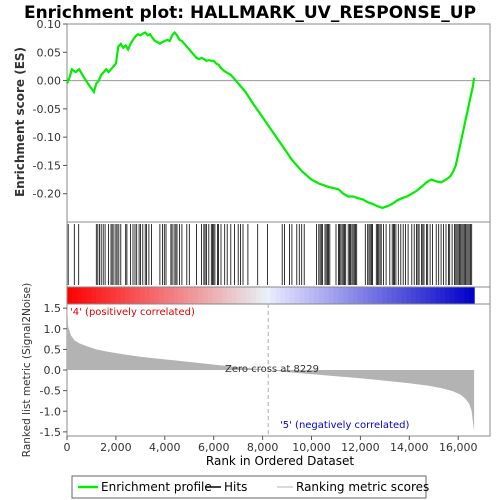 The image size is (500, 500). I want to click on chart-title: Enrichment plot: HALLMARK_UV_RESPONSE_UP, so click(250, 13).